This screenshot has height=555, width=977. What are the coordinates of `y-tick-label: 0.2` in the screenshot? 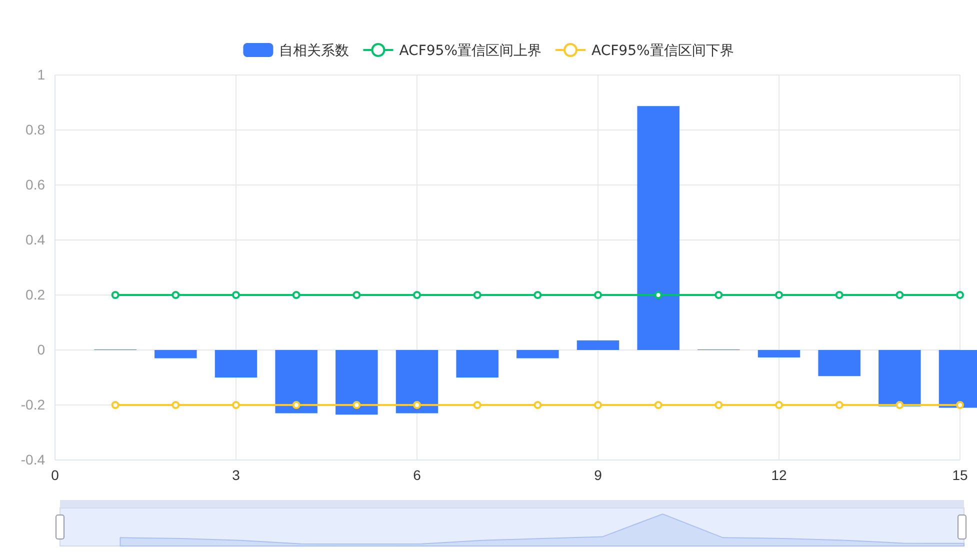 It's located at (36, 294).